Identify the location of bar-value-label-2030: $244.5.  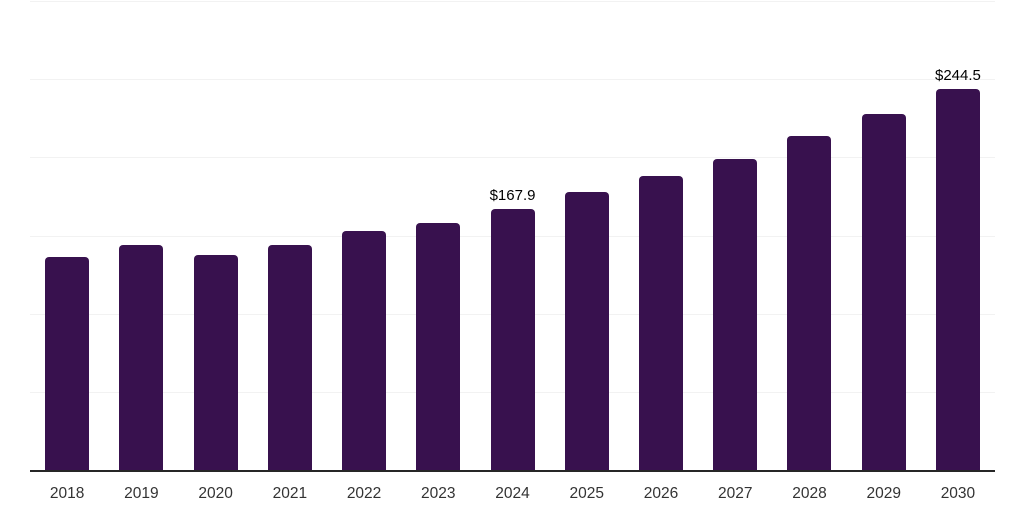
(957, 75).